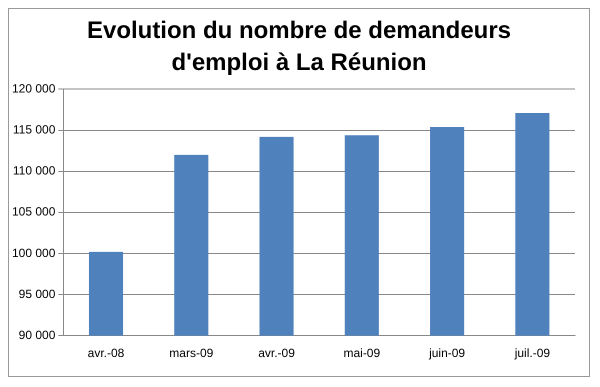 The width and height of the screenshot is (600, 387). What do you see at coordinates (532, 353) in the screenshot?
I see `x-tick-label: juil.-09` at bounding box center [532, 353].